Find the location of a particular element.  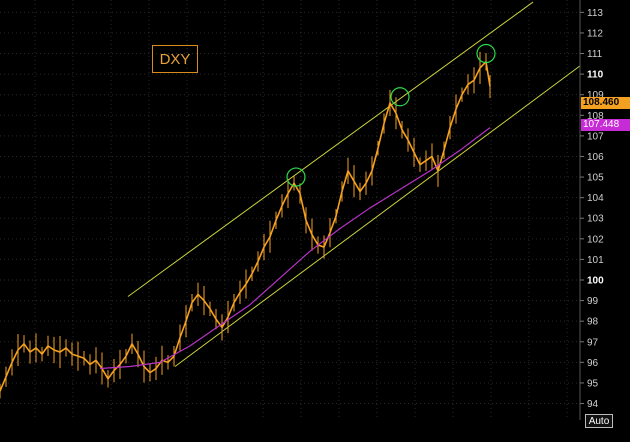

y-tick-label: 109 is located at coordinates (595, 95).